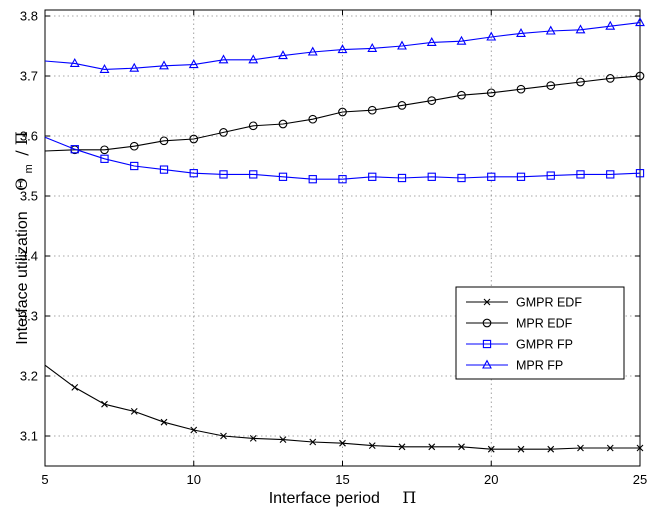 The width and height of the screenshot is (660, 512). I want to click on y-axis-label-text: Interface utilization, so click(22, 277).